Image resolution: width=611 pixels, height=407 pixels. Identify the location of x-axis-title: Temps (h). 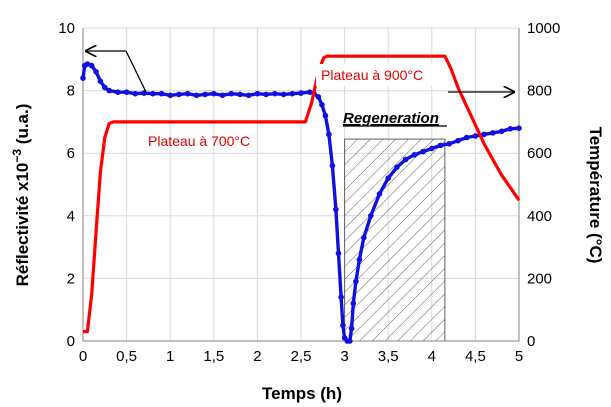
(302, 393).